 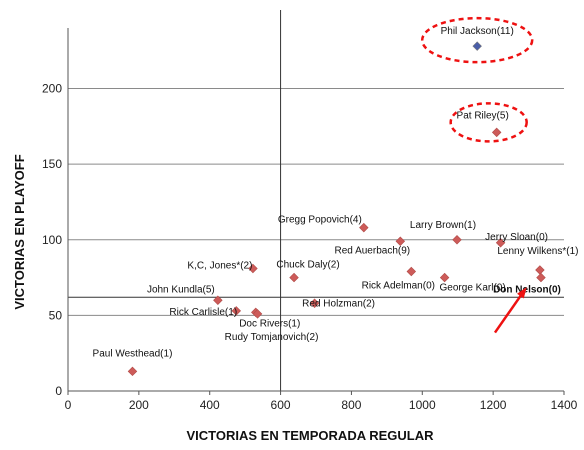 What do you see at coordinates (269, 323) in the screenshot?
I see `point-label: Doc Rivers(1)` at bounding box center [269, 323].